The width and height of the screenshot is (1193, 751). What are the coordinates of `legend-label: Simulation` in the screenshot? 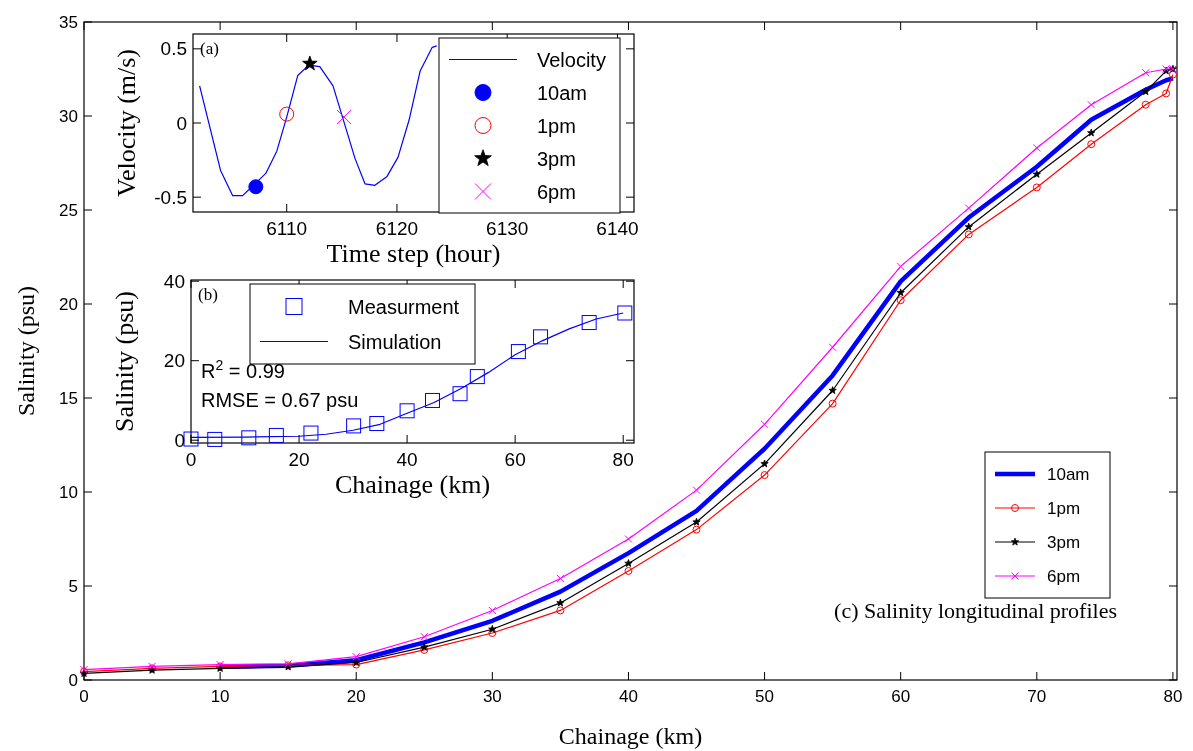 It's located at (395, 341).